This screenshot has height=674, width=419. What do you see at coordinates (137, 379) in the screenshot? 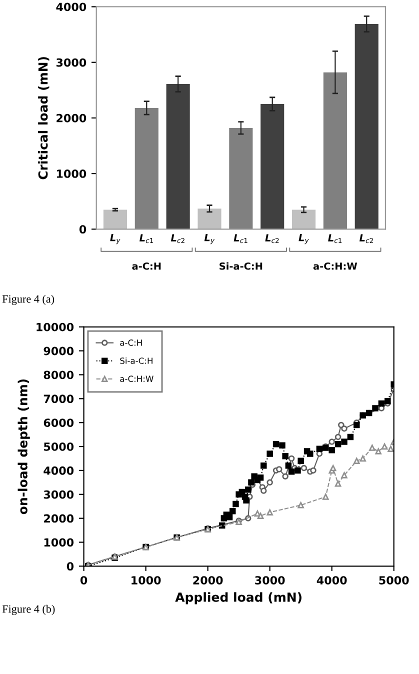
I see `legend-label: a-C:H:W` at bounding box center [137, 379].